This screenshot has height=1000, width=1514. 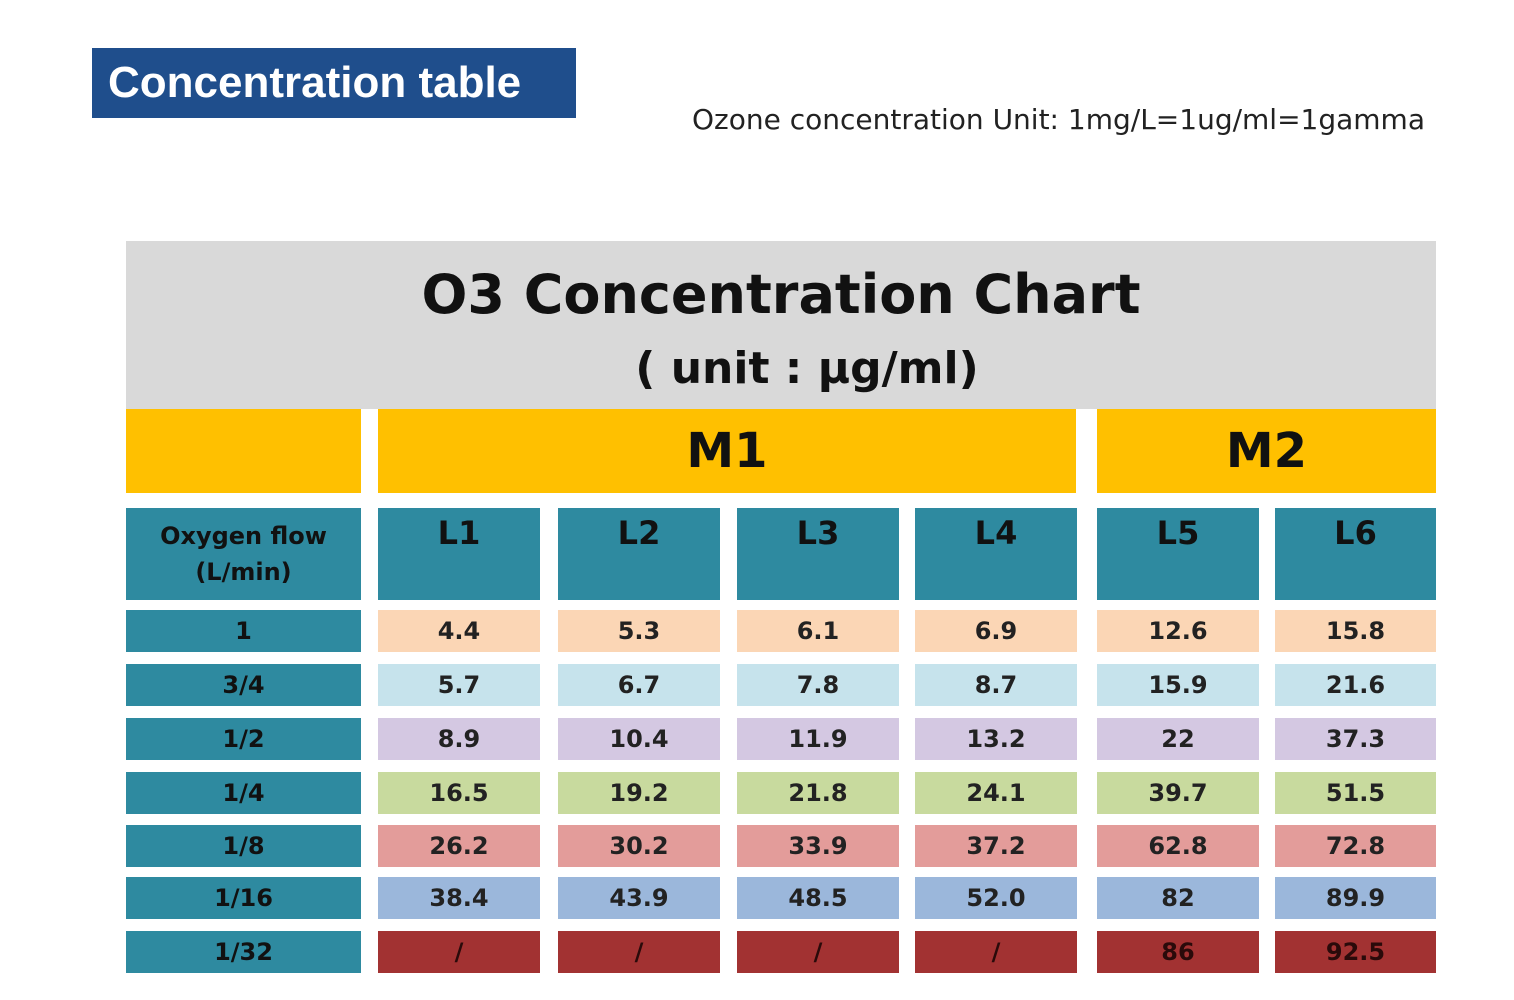 I want to click on value-cell: 6.7, so click(x=639, y=685).